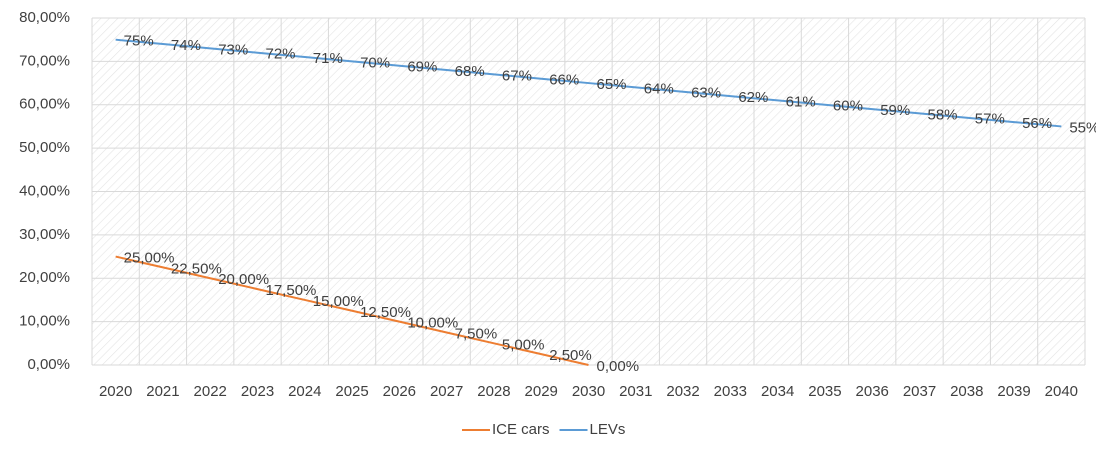  Describe the element at coordinates (281, 54) in the screenshot. I see `data-label: 72%` at that location.